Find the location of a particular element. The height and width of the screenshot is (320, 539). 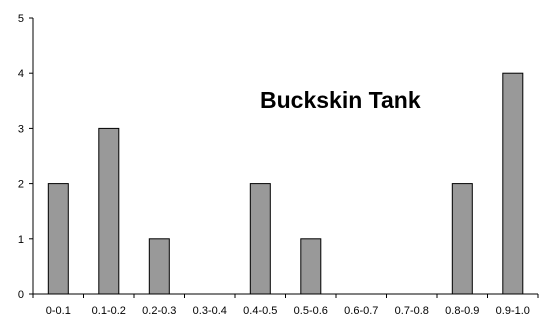

x-tick-label: 0.8-0.9 is located at coordinates (462, 311).